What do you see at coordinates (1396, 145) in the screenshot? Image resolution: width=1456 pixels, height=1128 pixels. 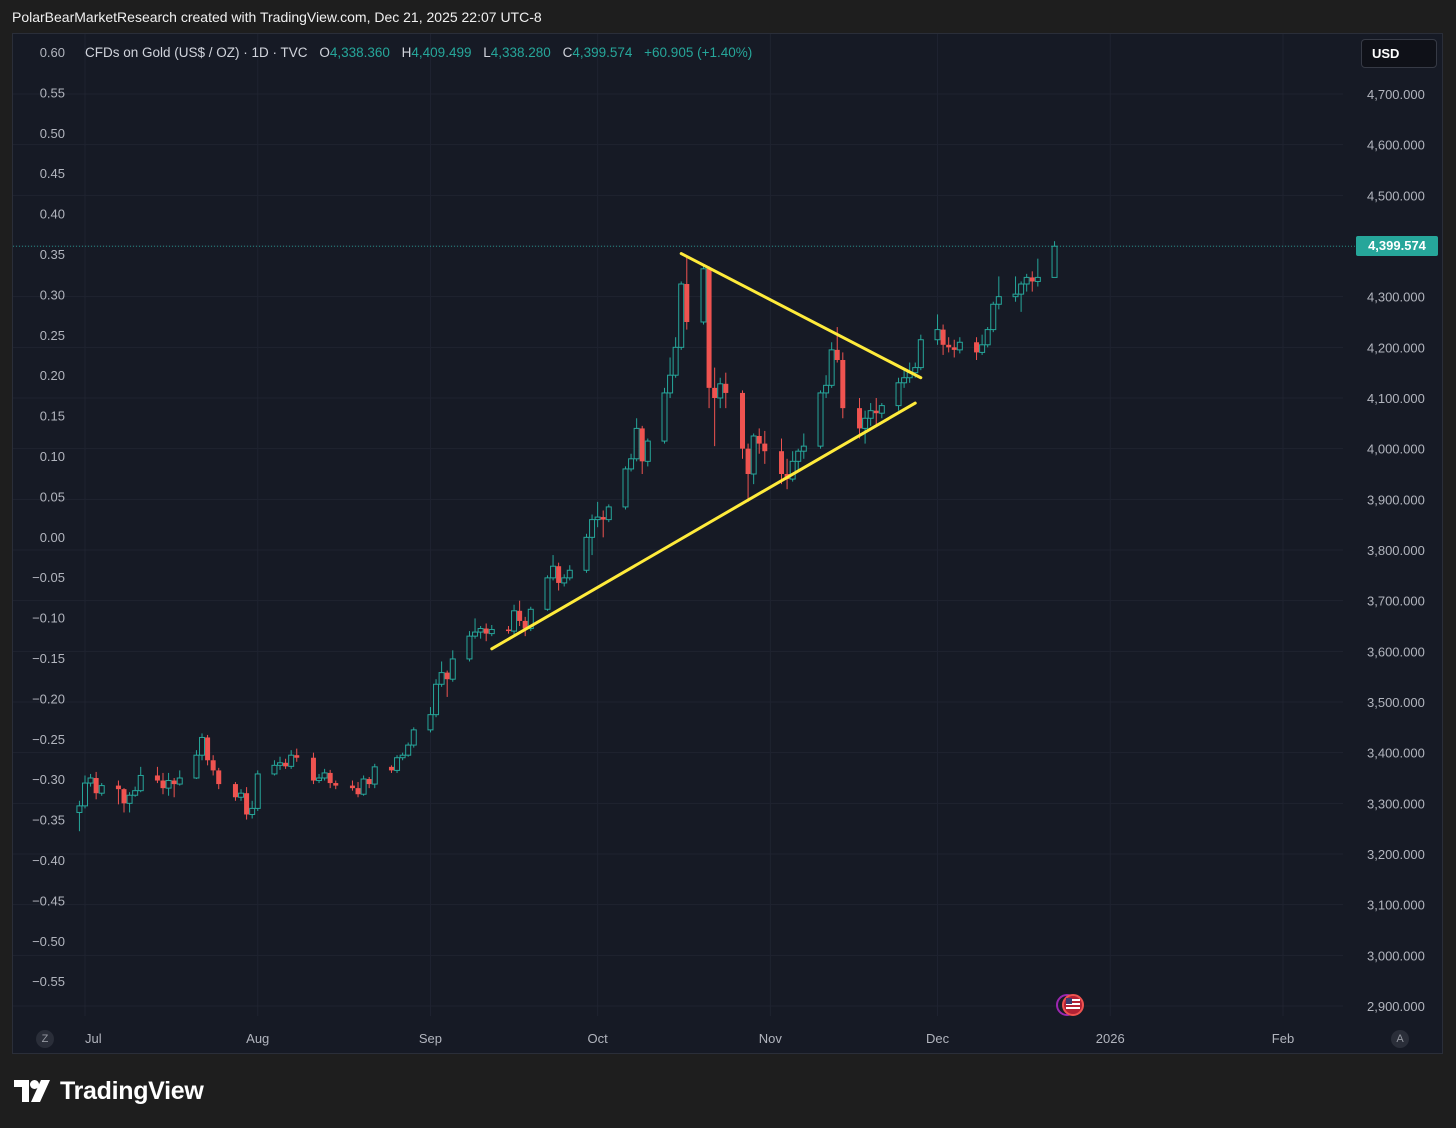 I see `right-axis-tick-label: 4,600.000` at bounding box center [1396, 145].